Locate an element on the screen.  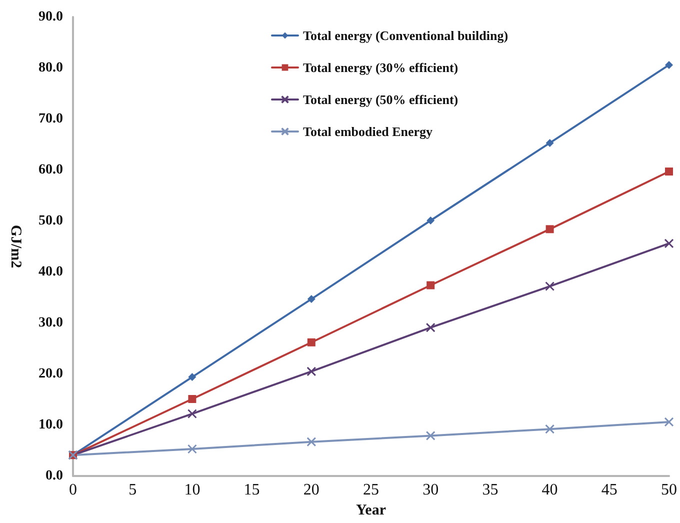
y-tick-label: 60.0 is located at coordinates (50, 170).